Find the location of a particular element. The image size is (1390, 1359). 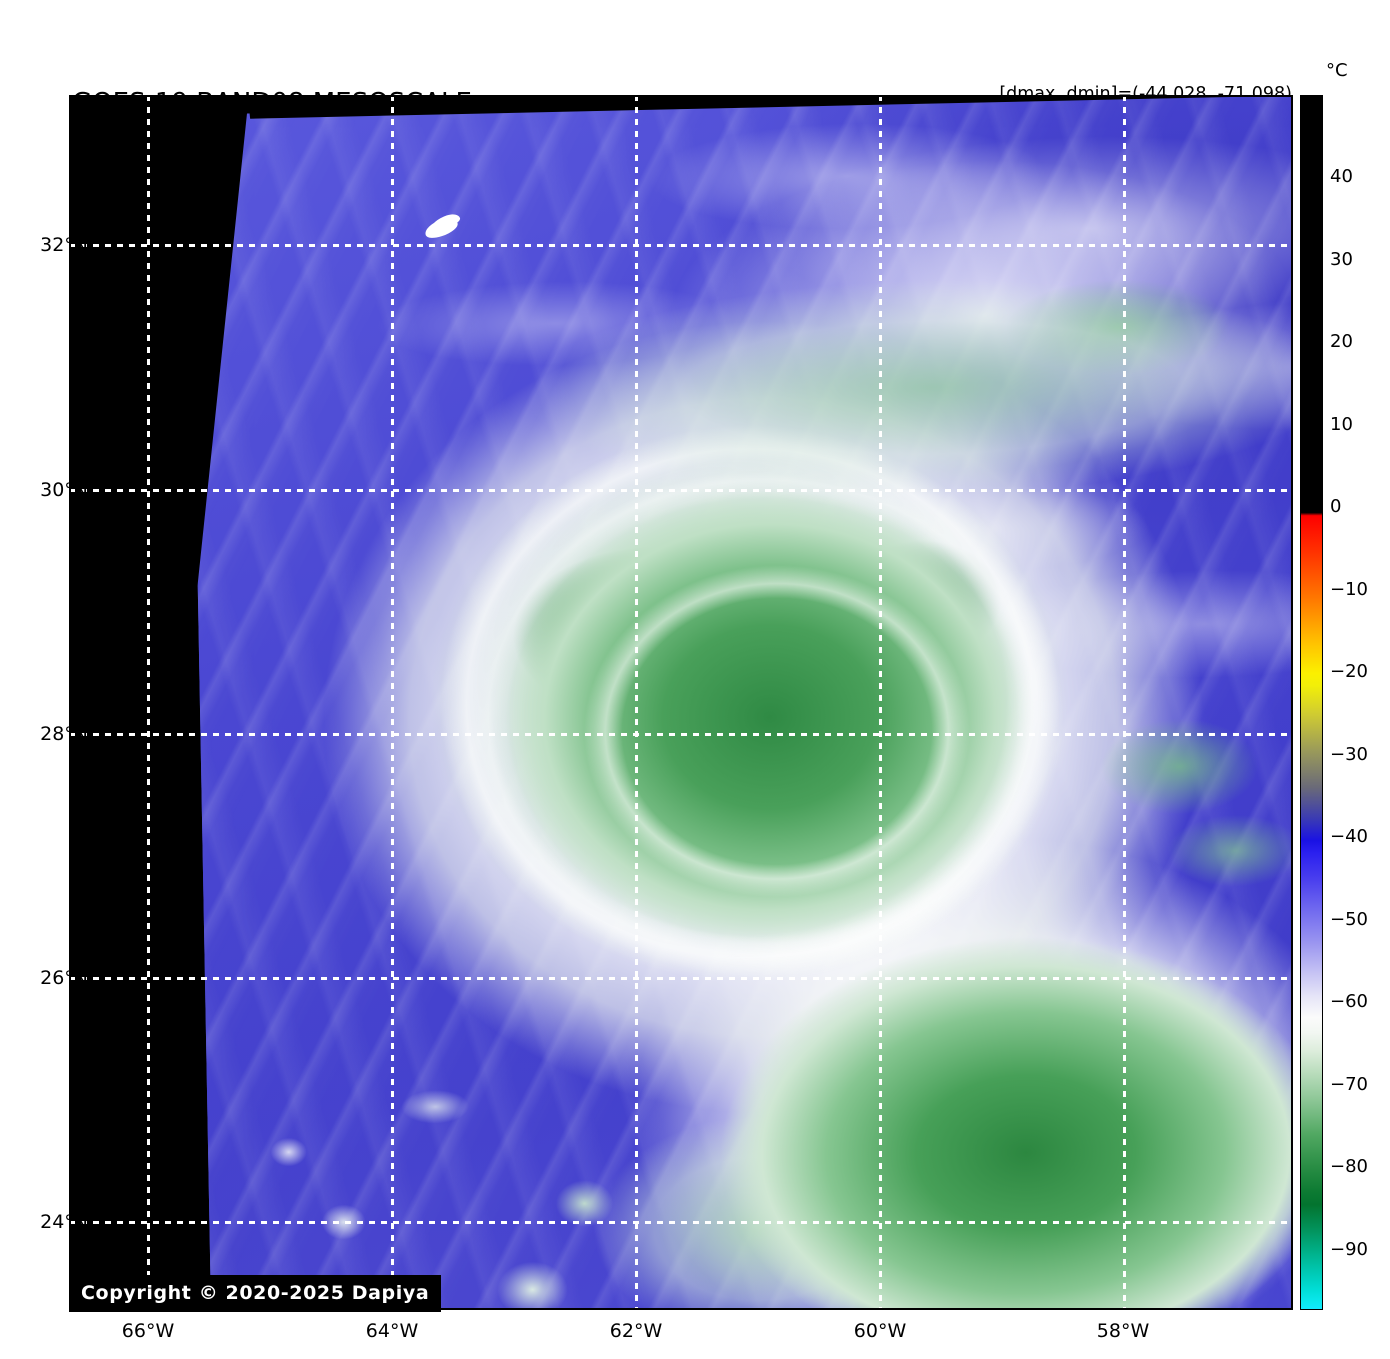

lat-label-26n: 26°N is located at coordinates (64, 978).